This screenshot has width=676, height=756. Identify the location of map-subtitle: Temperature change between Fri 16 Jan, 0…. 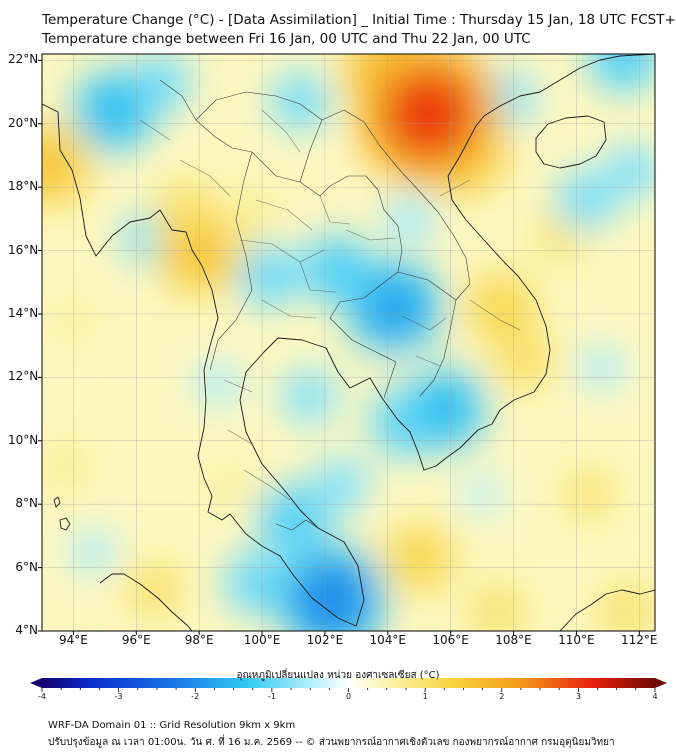
(286, 39).